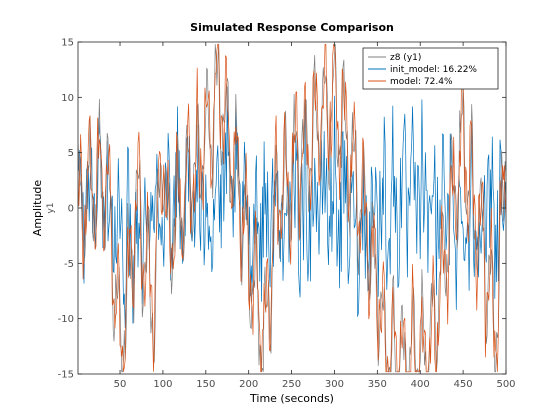 Image resolution: width=560 pixels, height=420 pixels. Describe the element at coordinates (505, 384) in the screenshot. I see `x-tick-label: 500` at that location.